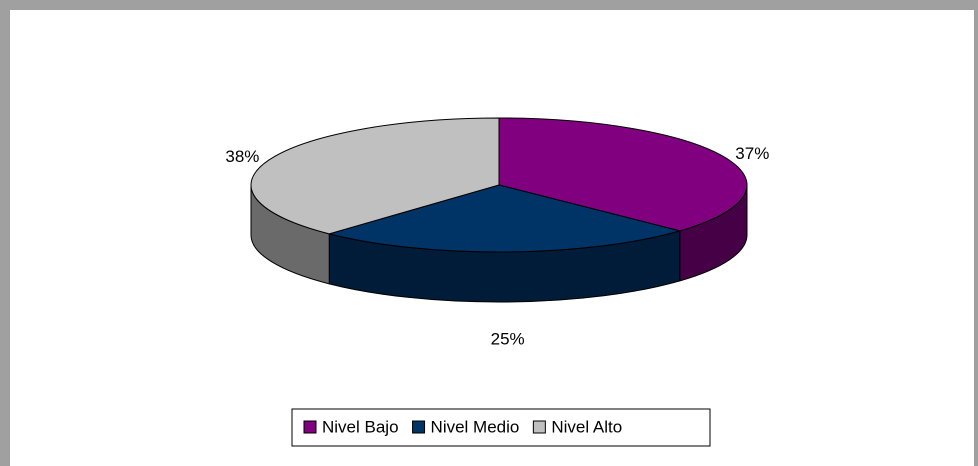  What do you see at coordinates (475, 426) in the screenshot?
I see `legend-label: Nivel Medio` at bounding box center [475, 426].